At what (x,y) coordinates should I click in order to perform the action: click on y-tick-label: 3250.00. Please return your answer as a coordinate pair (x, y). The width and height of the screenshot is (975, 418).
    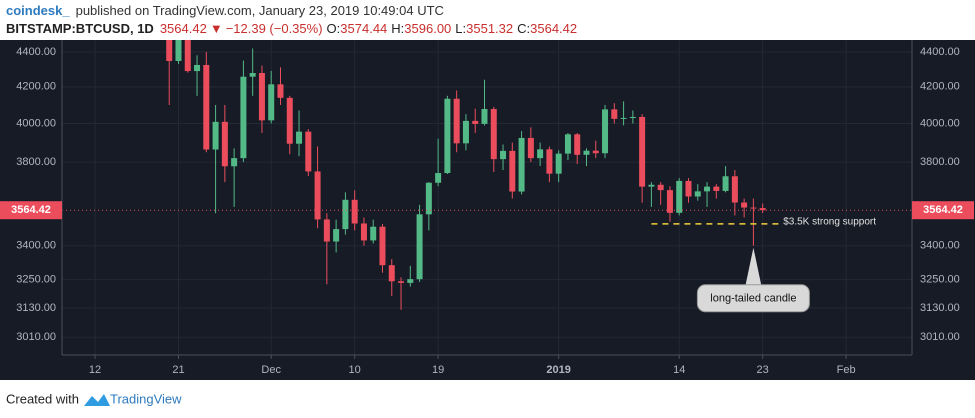
    Looking at the image, I should click on (36, 280).